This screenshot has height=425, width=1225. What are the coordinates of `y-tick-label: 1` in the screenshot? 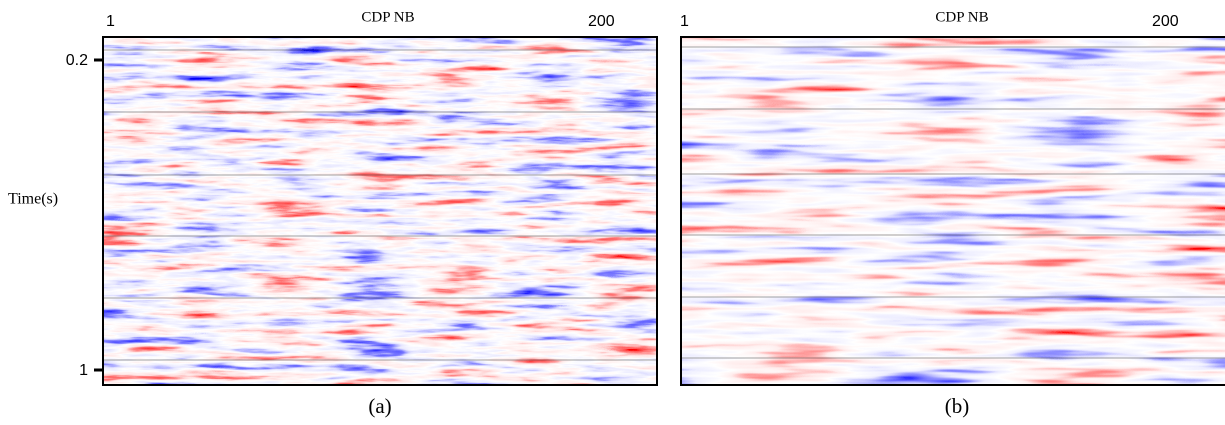 It's located at (83, 370).